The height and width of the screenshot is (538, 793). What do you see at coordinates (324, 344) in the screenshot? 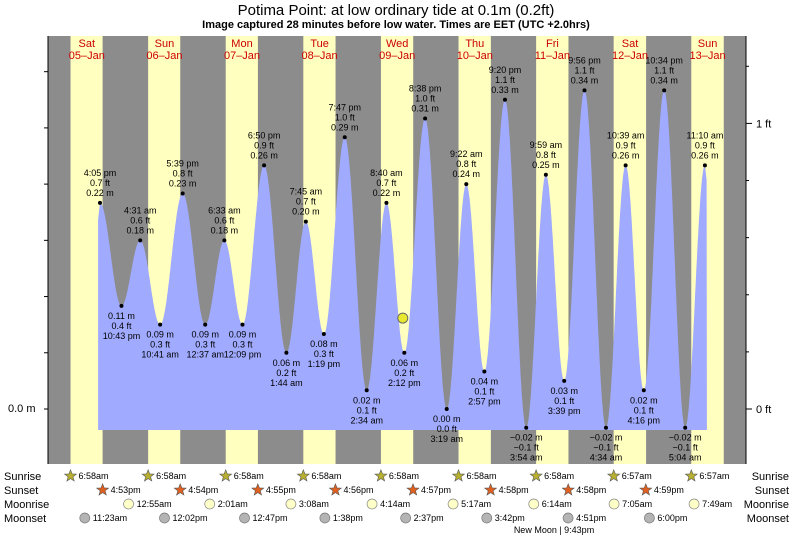
I see `low-tide-m: 0.08 m` at bounding box center [324, 344].